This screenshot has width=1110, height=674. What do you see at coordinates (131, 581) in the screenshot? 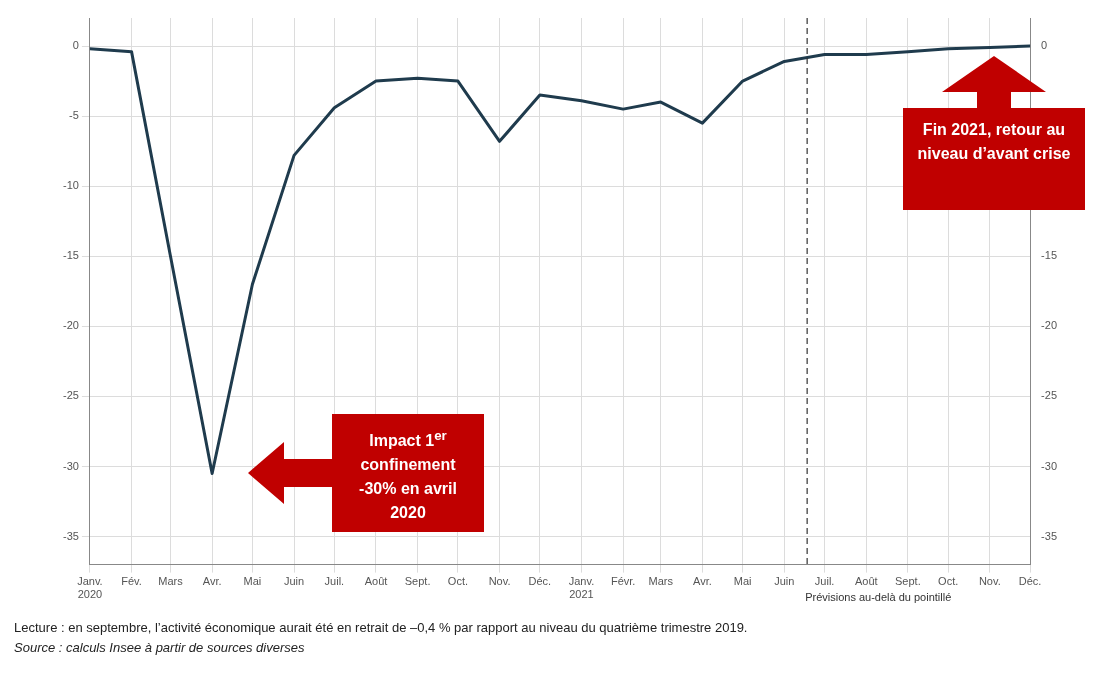
I see `x-tick-label: Fév.` at bounding box center [131, 581].